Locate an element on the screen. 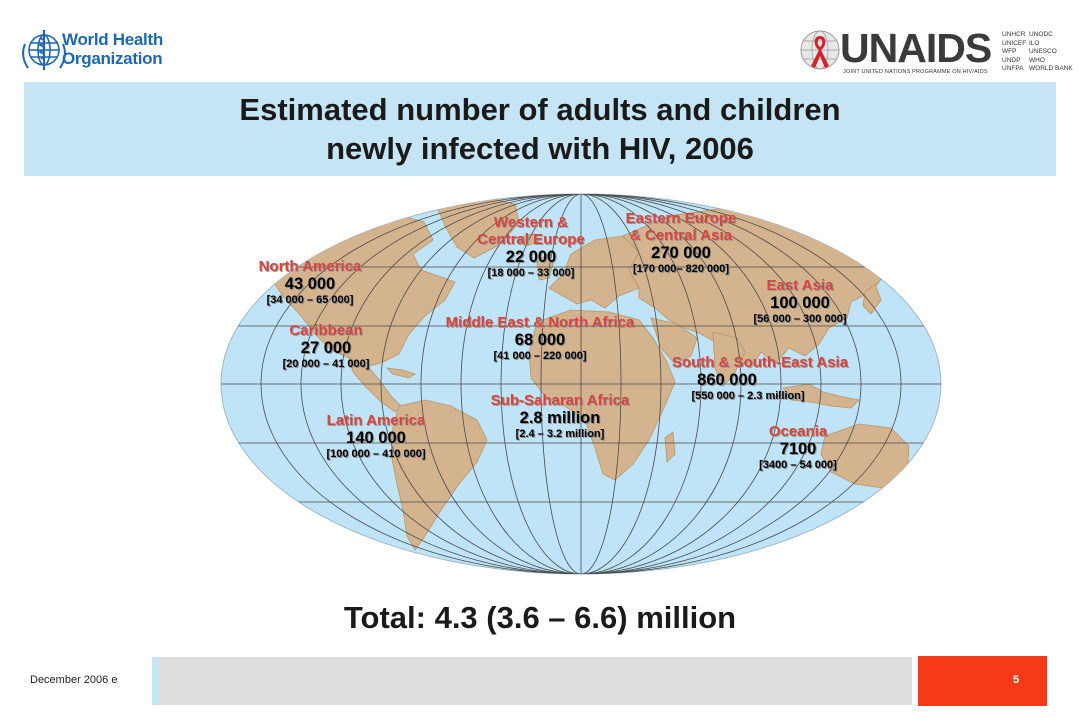 This screenshot has width=1080, height=720. region-range: [41 000 – 220 000] is located at coordinates (540, 356).